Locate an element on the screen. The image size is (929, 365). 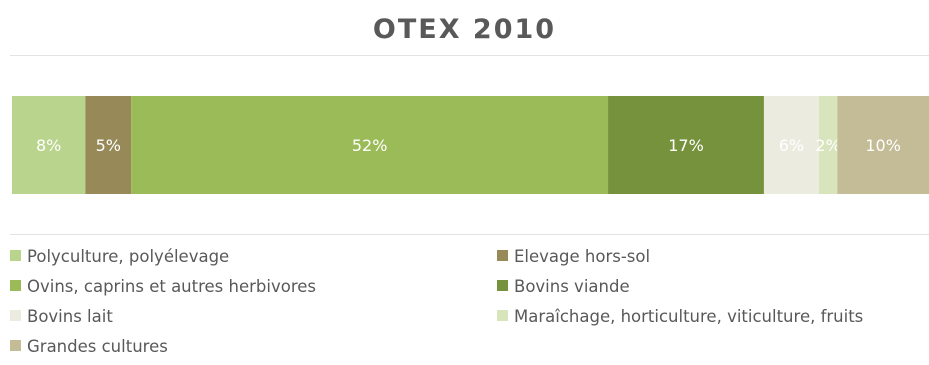
legend-divider is located at coordinates (469, 234).